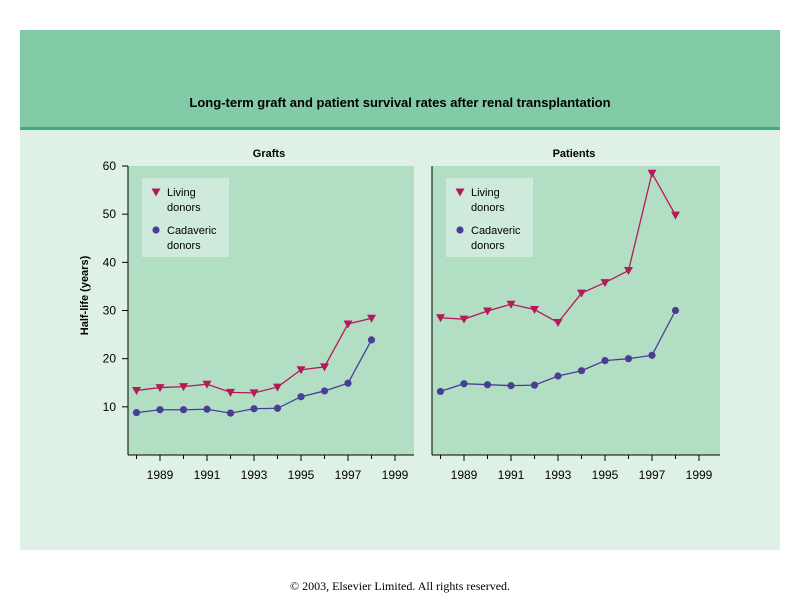 This screenshot has width=800, height=614. Describe the element at coordinates (110, 359) in the screenshot. I see `y-tick-label: 20` at that location.